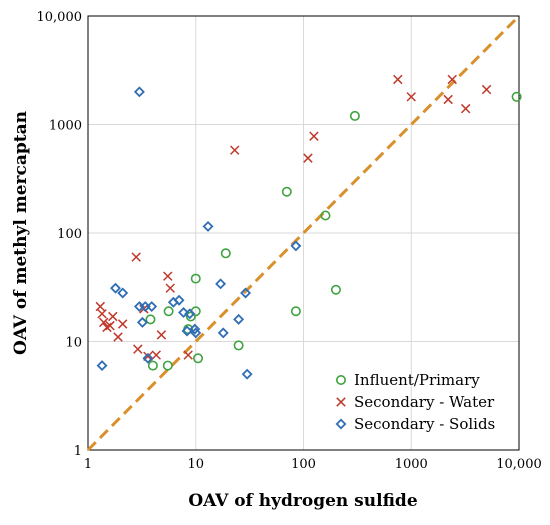 The height and width of the screenshot is (525, 550). I want to click on y-tick-label: 10, so click(73, 343).